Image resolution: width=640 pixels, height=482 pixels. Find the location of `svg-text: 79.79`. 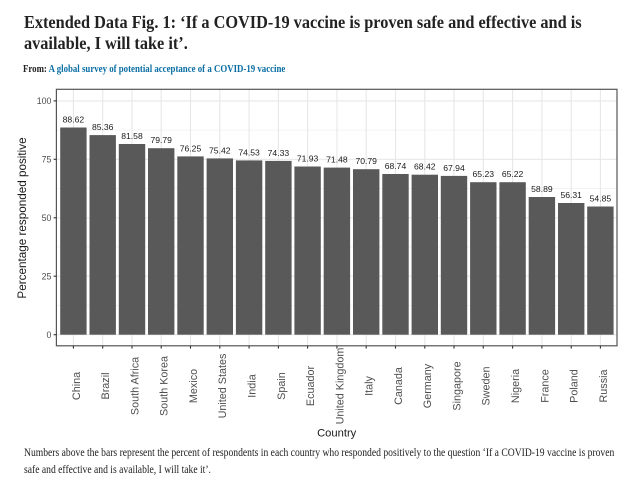

svg-text: 79.79 is located at coordinates (161, 140).